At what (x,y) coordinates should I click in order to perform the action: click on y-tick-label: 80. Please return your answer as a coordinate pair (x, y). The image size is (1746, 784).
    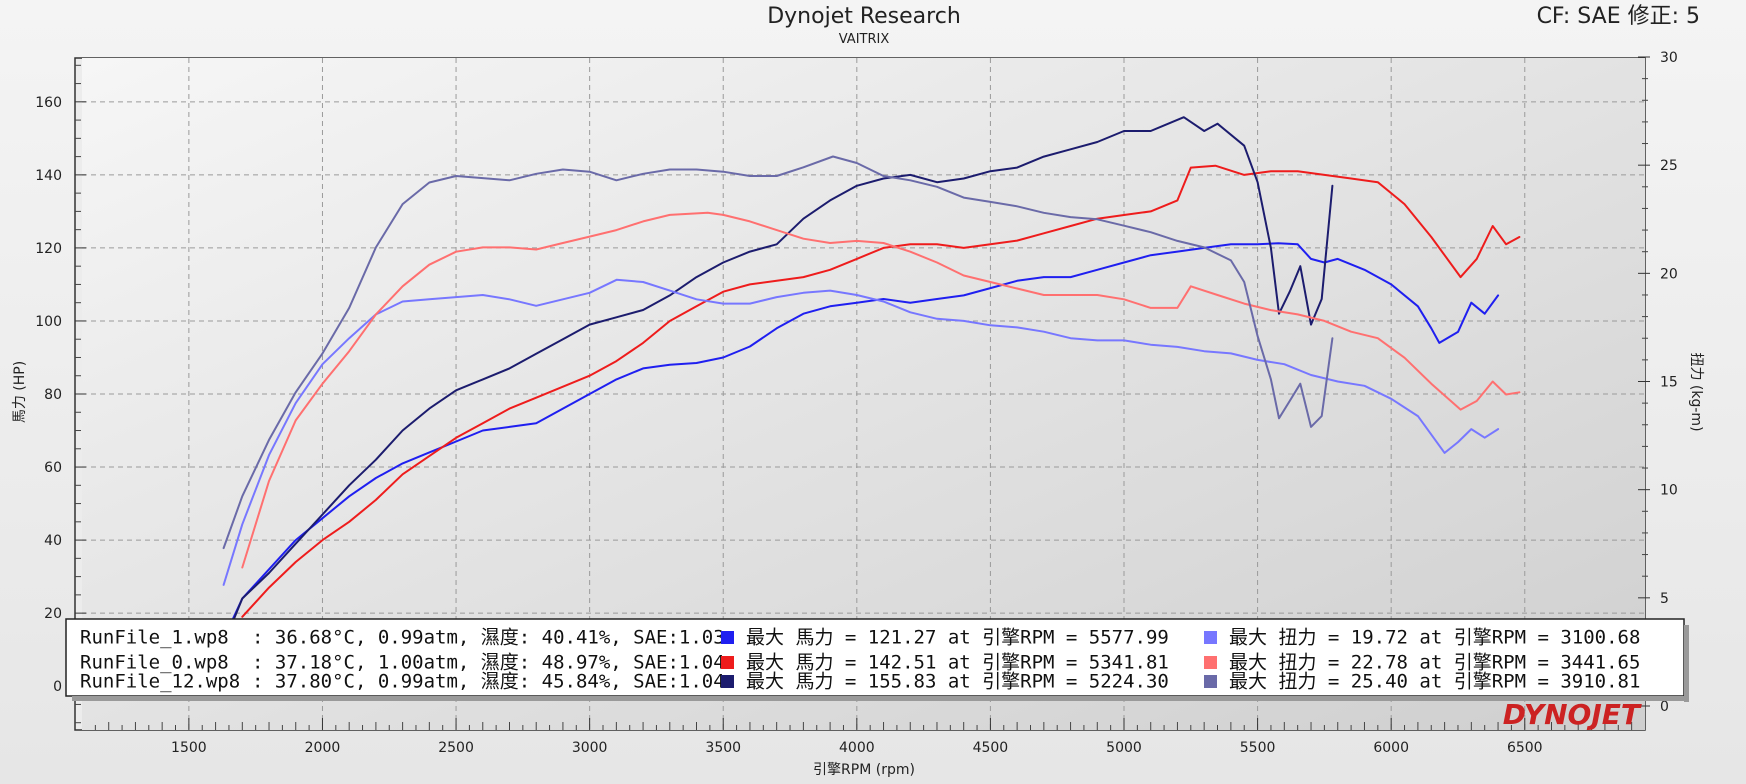
    Looking at the image, I should click on (53, 395).